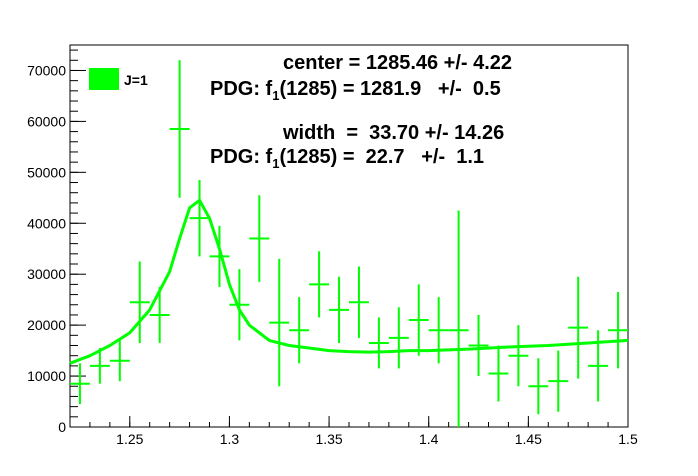 This screenshot has height=476, width=698. Describe the element at coordinates (136, 80) in the screenshot. I see `legend-label: J=1` at that location.